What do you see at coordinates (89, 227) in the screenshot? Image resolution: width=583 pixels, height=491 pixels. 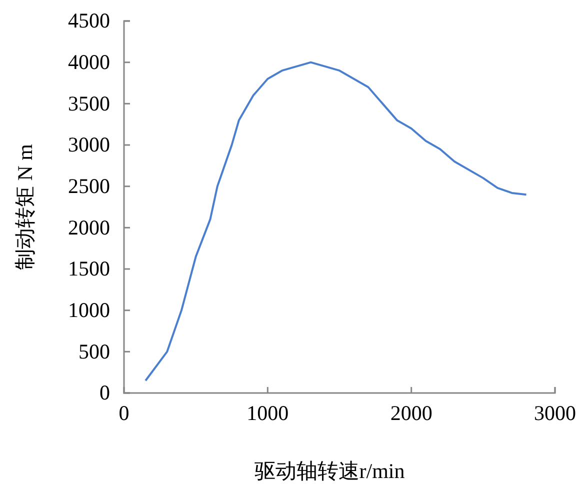 I see `y-tick-label: 2000` at bounding box center [89, 227].